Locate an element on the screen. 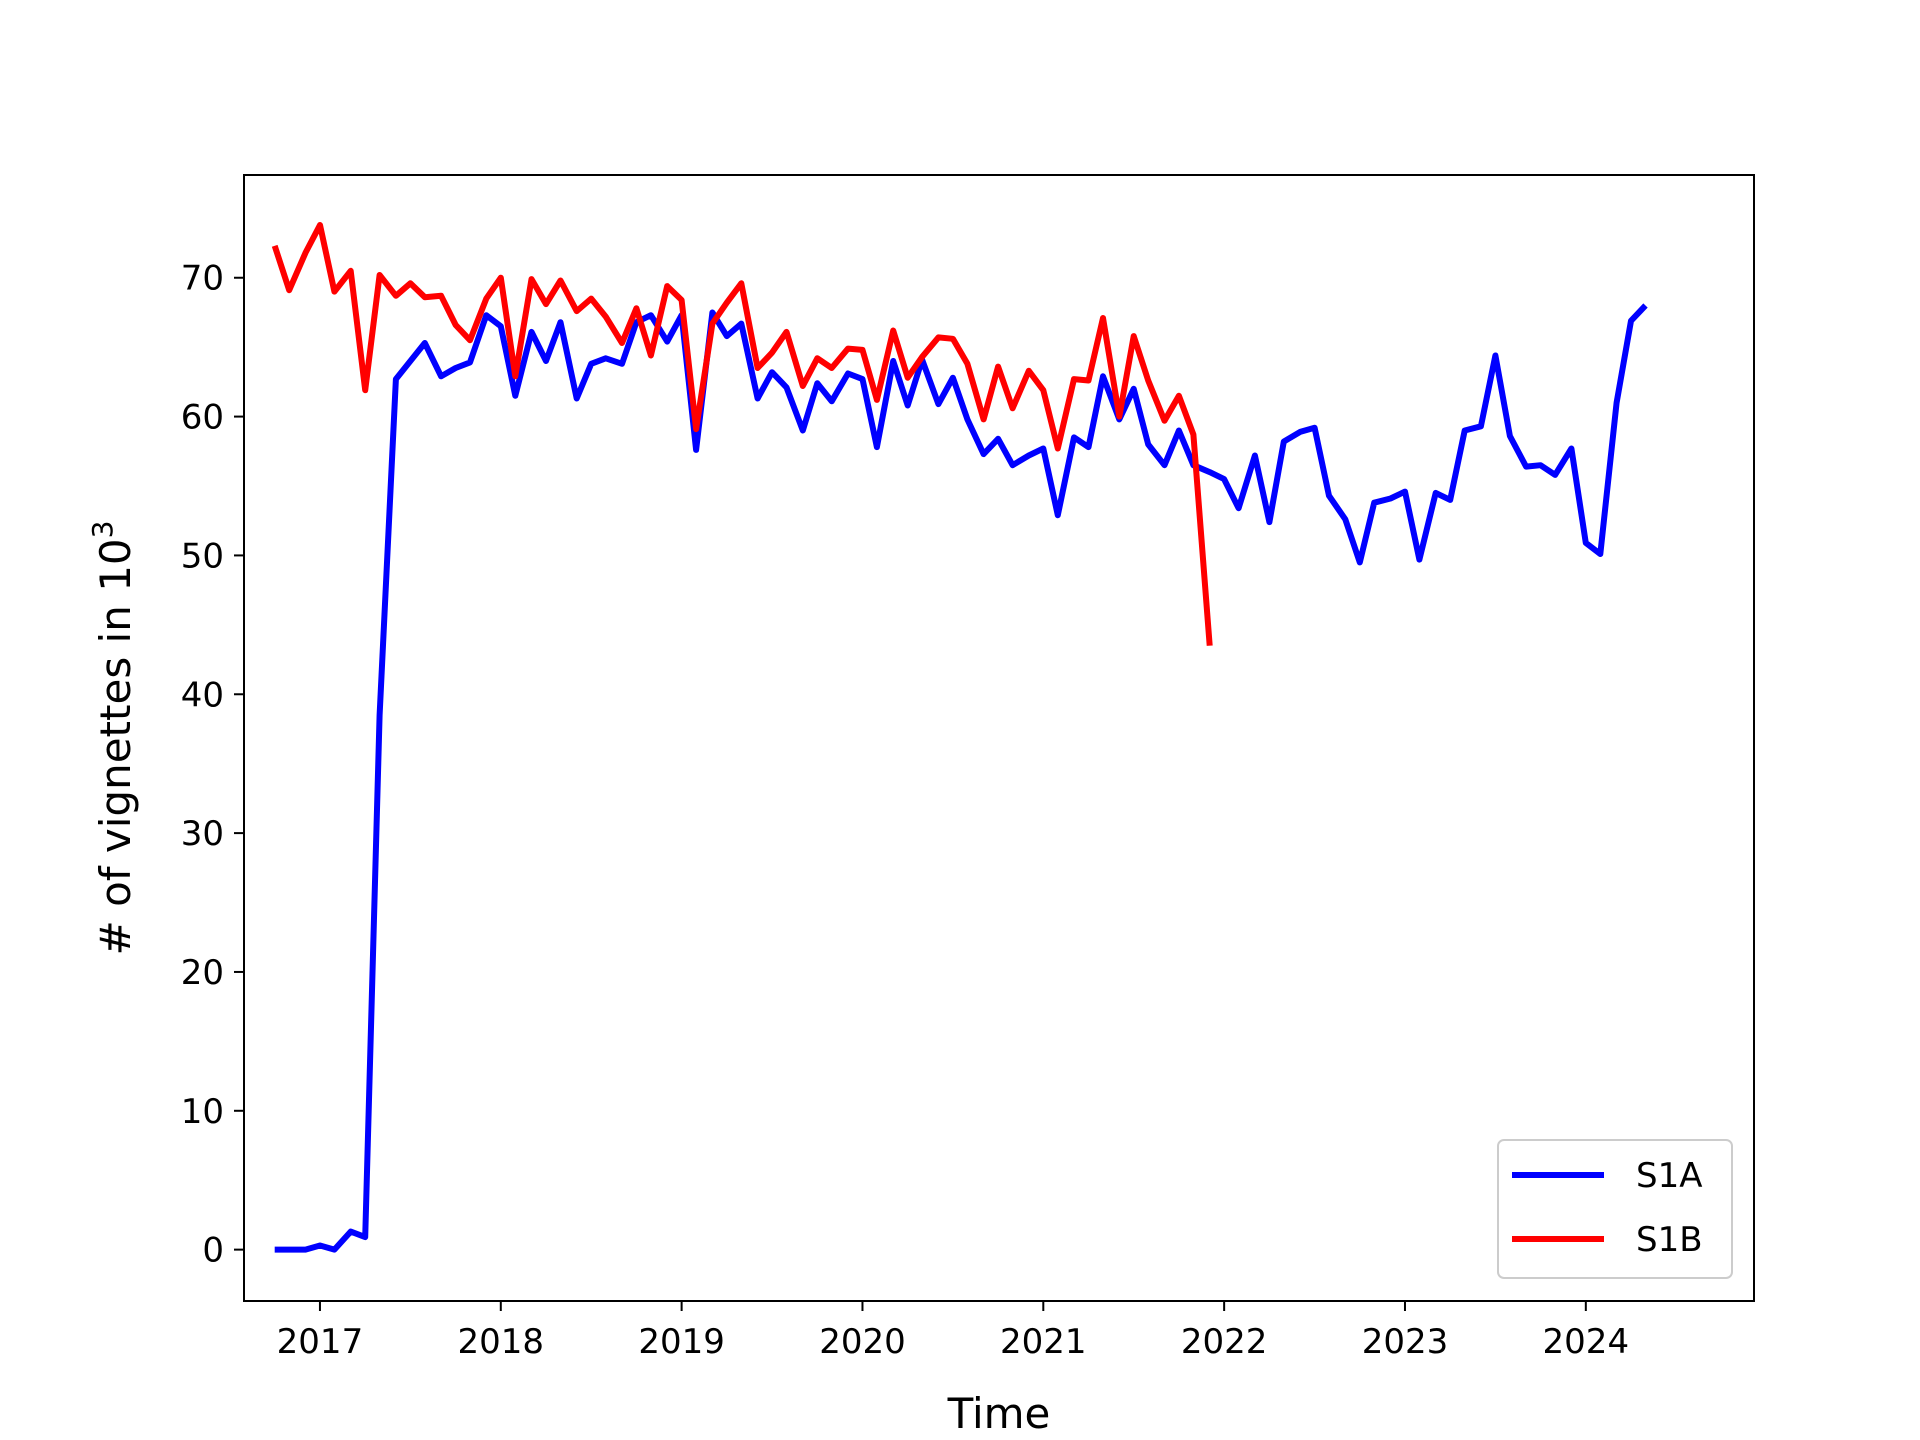 The width and height of the screenshot is (1920, 1440). legend-label-s1a: S1A is located at coordinates (1669, 1176).